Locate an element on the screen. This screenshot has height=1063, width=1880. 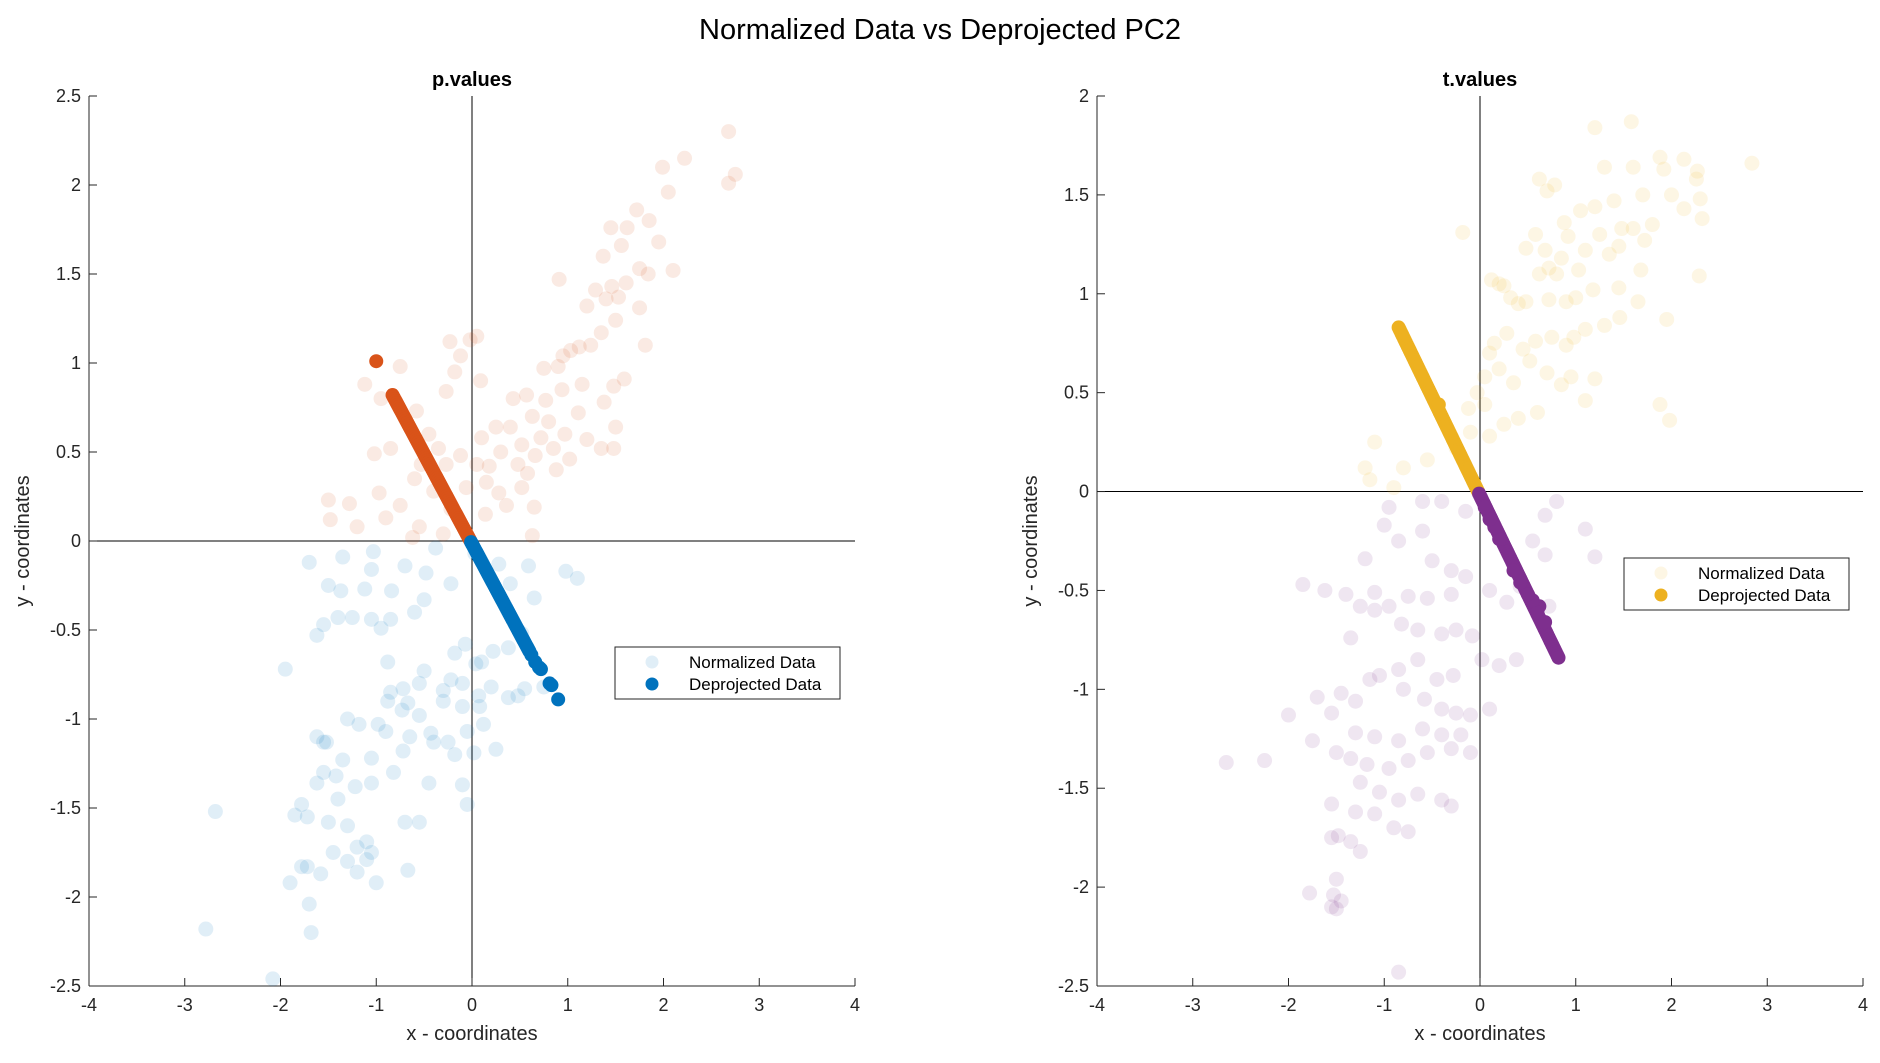
x-tick-label: 0 is located at coordinates (1480, 1005).